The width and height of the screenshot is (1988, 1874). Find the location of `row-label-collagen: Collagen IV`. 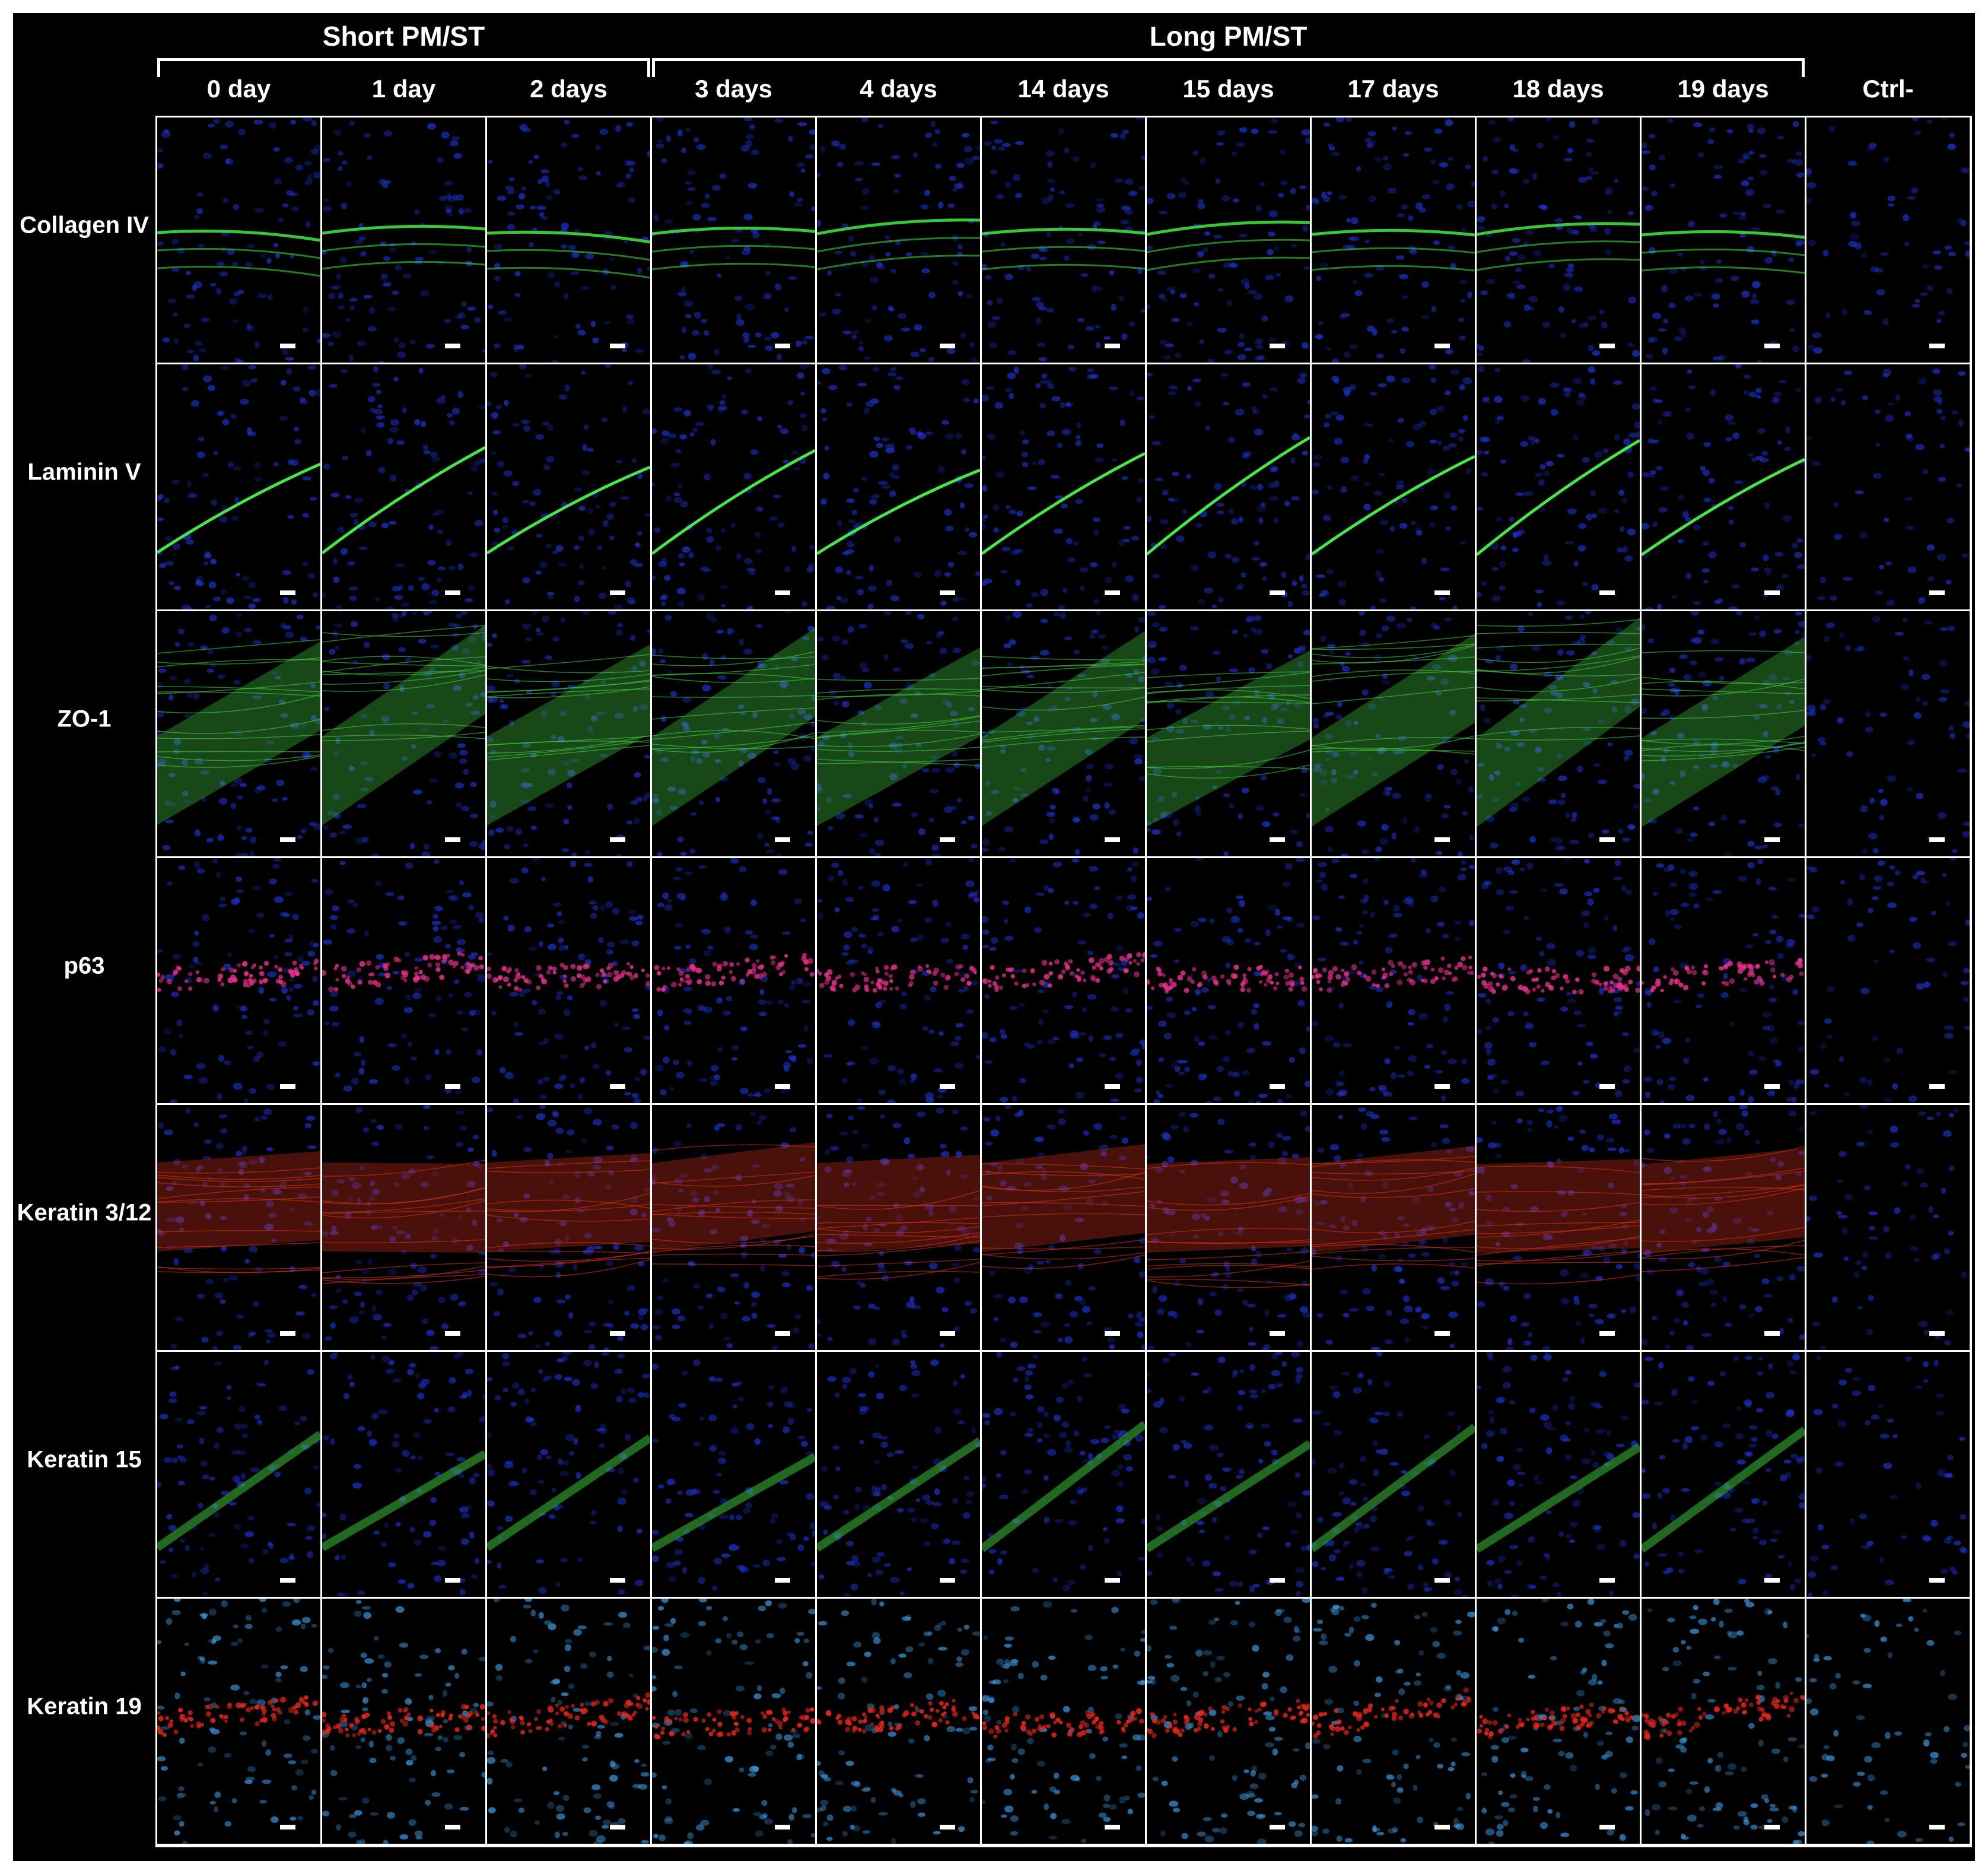

row-label-collagen: Collagen IV is located at coordinates (84, 225).